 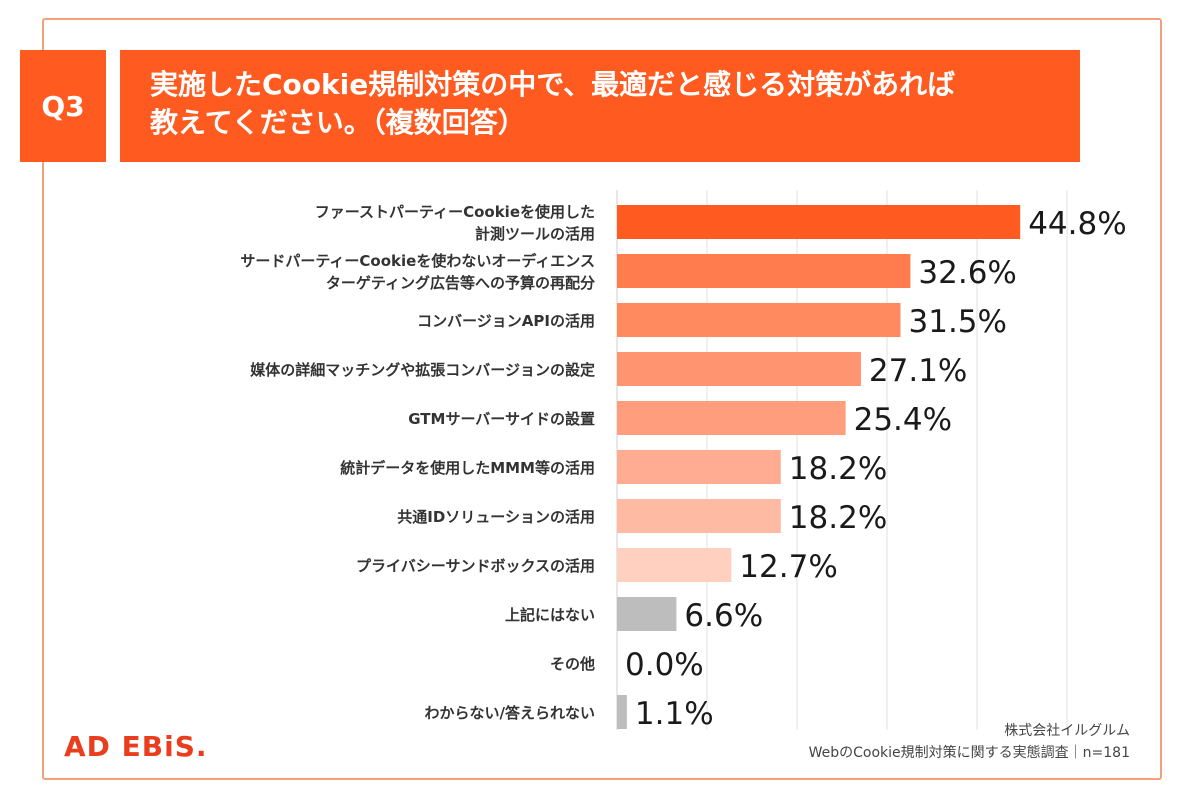 What do you see at coordinates (496, 517) in the screenshot?
I see `category-label: 共通IDソリューションの活用` at bounding box center [496, 517].